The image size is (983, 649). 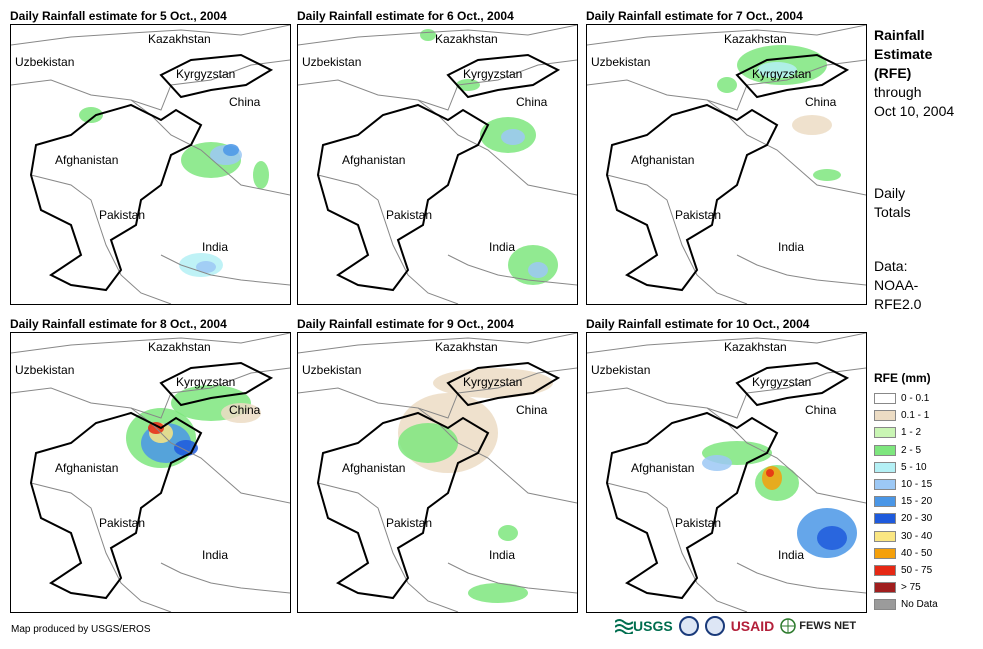 I want to click on legend-item: 1 - 2, so click(x=906, y=432).